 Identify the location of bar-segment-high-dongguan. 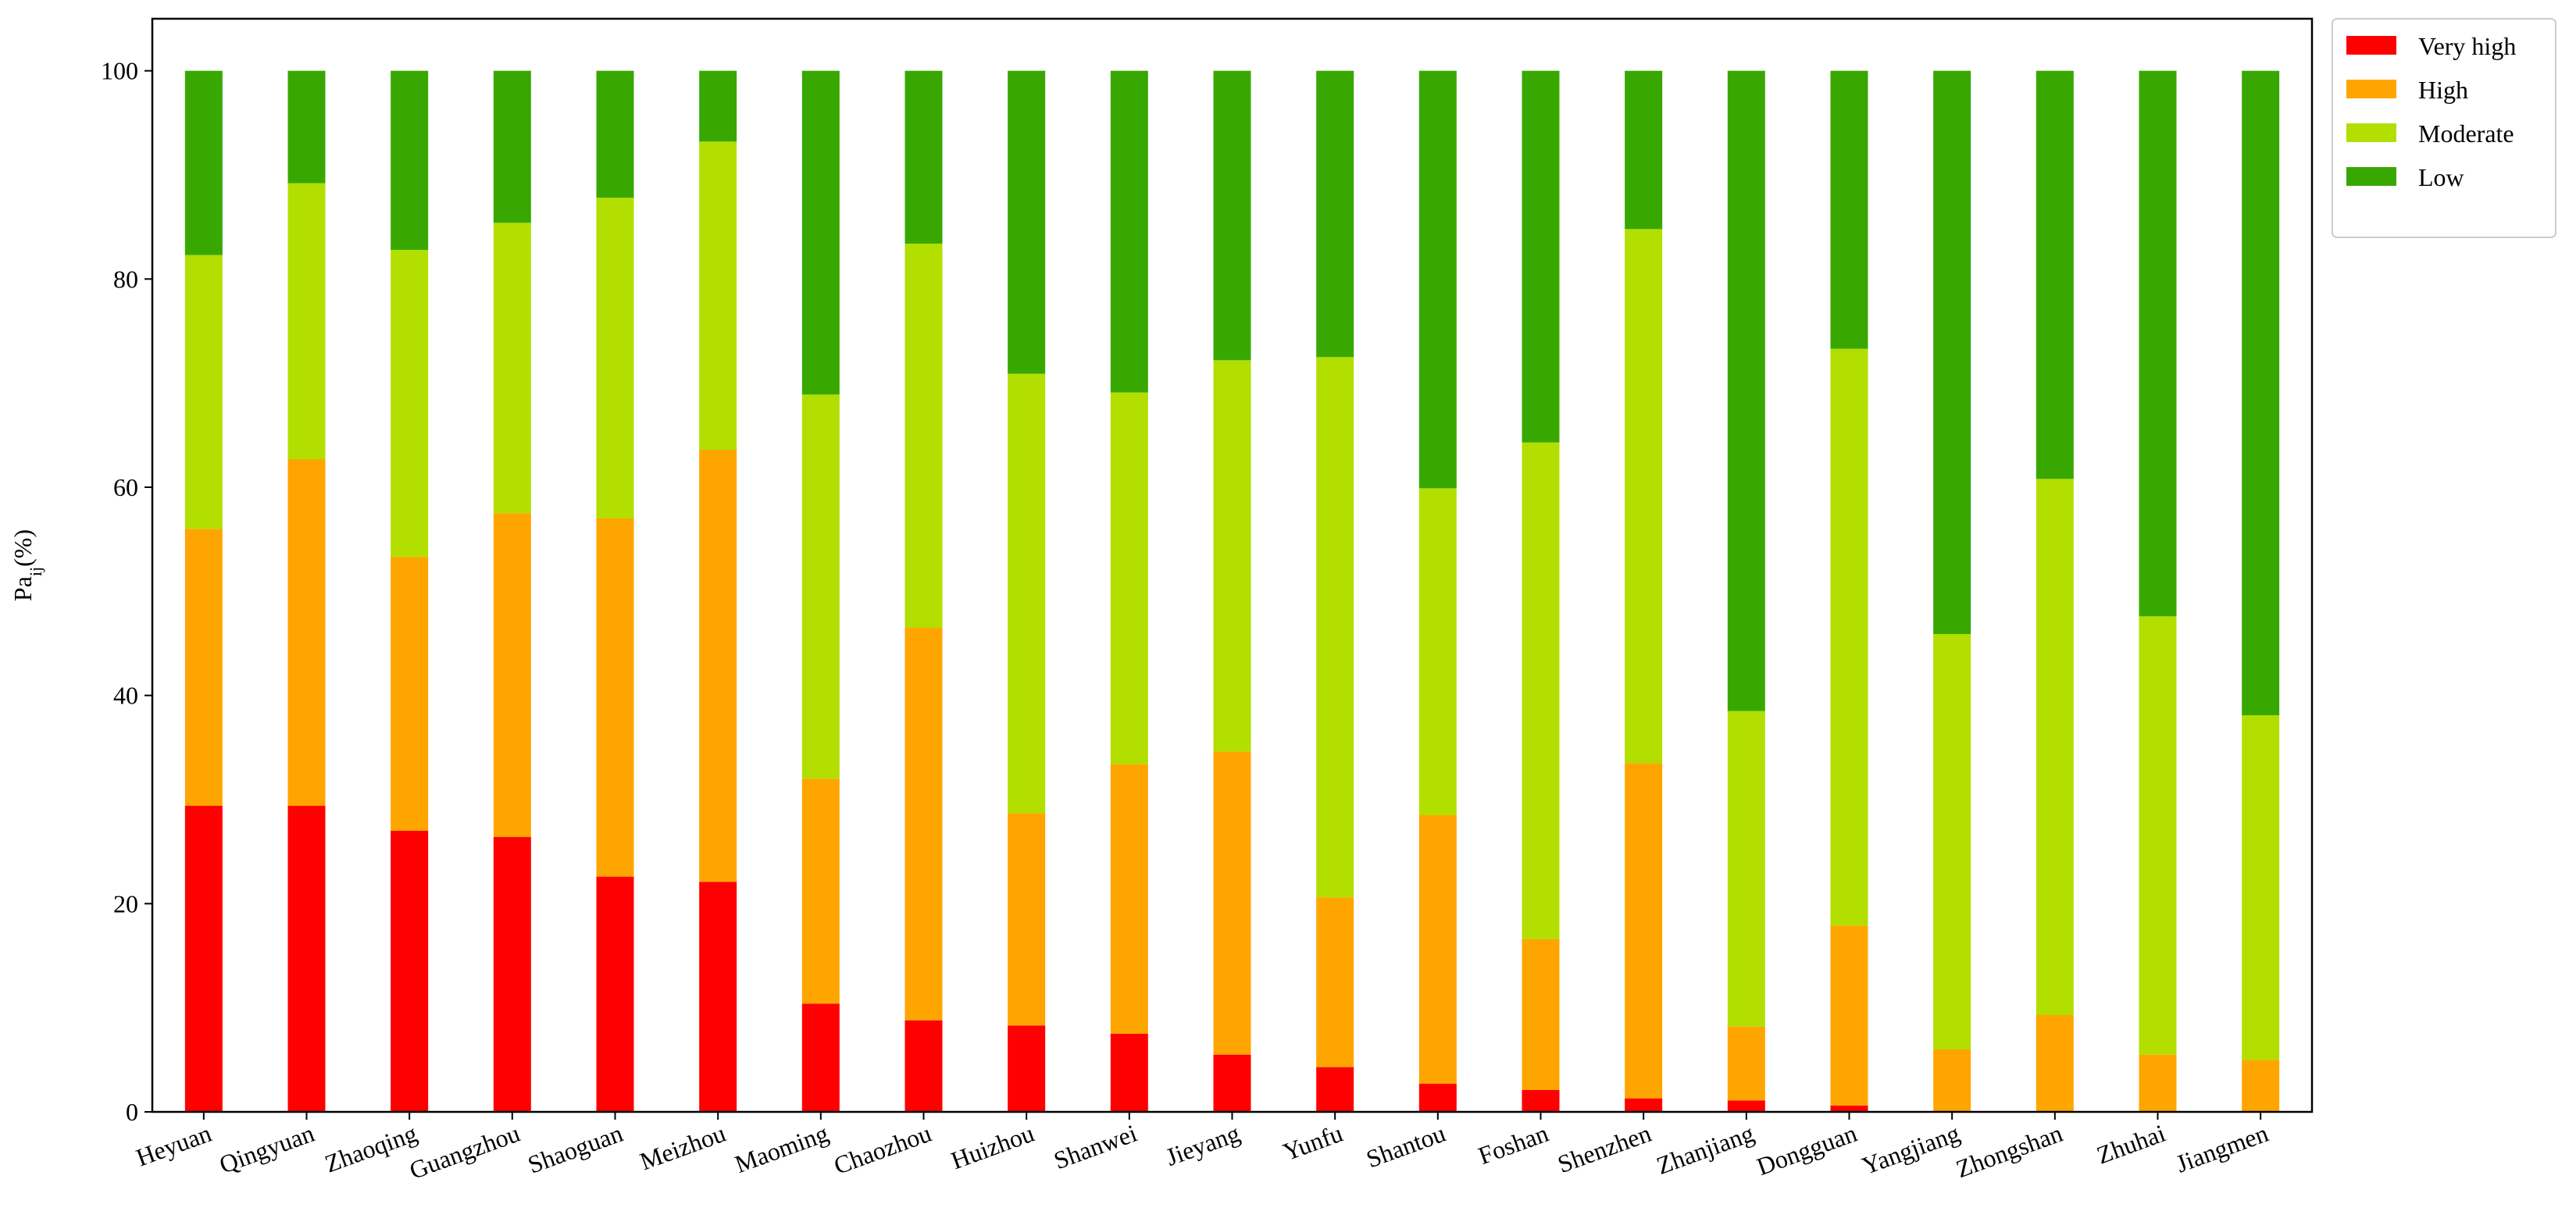
(1849, 1015).